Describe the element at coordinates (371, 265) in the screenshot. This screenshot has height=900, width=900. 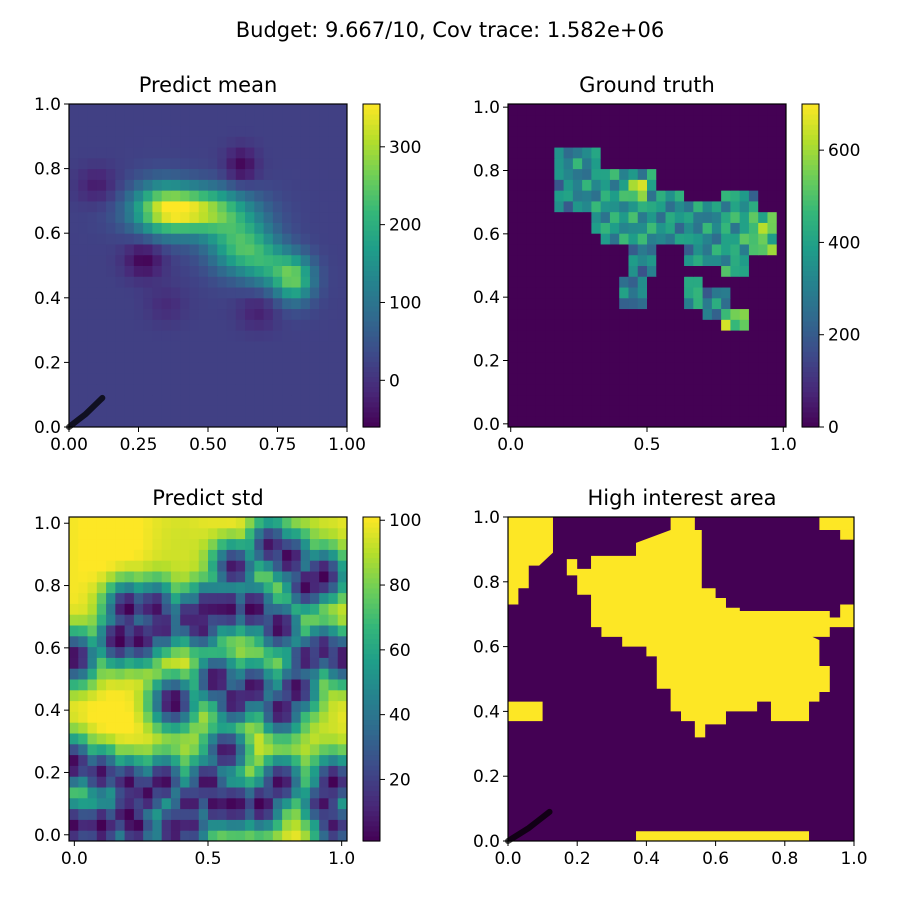
I see `colorbar-frame` at that location.